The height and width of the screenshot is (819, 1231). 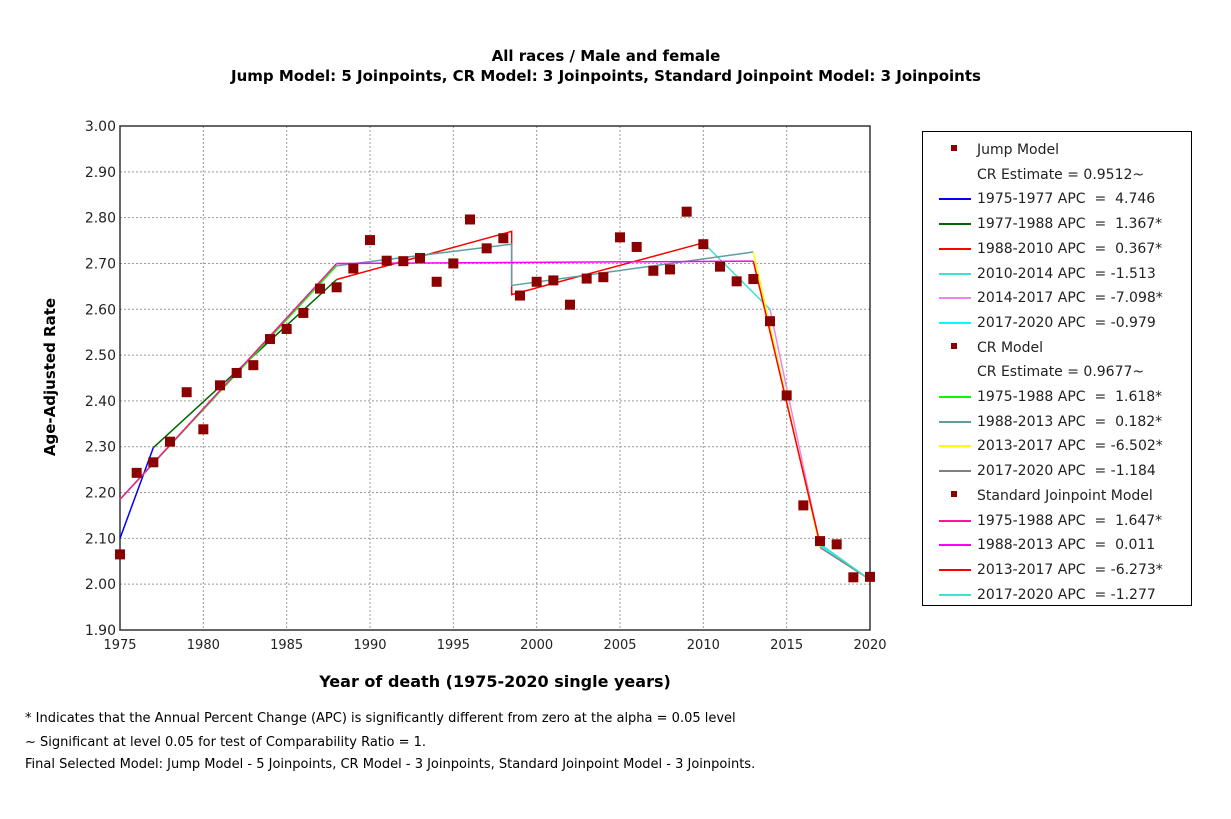 What do you see at coordinates (1070, 520) in the screenshot?
I see `legend-label: 1975-1988 APC = 1.647*` at bounding box center [1070, 520].